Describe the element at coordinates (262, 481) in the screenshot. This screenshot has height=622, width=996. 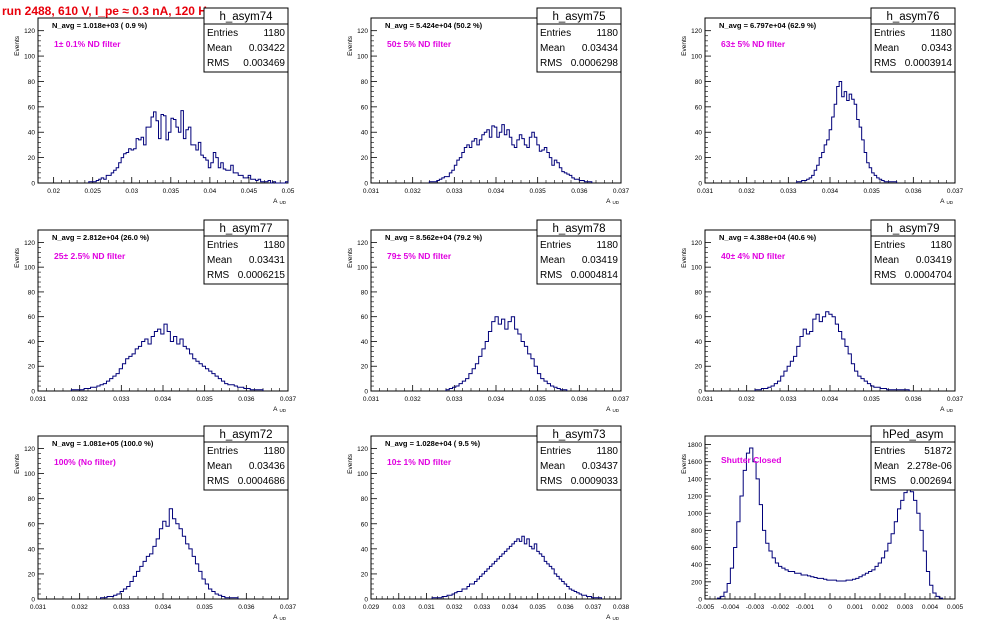
I see `stats-value: 0.0004686` at that location.